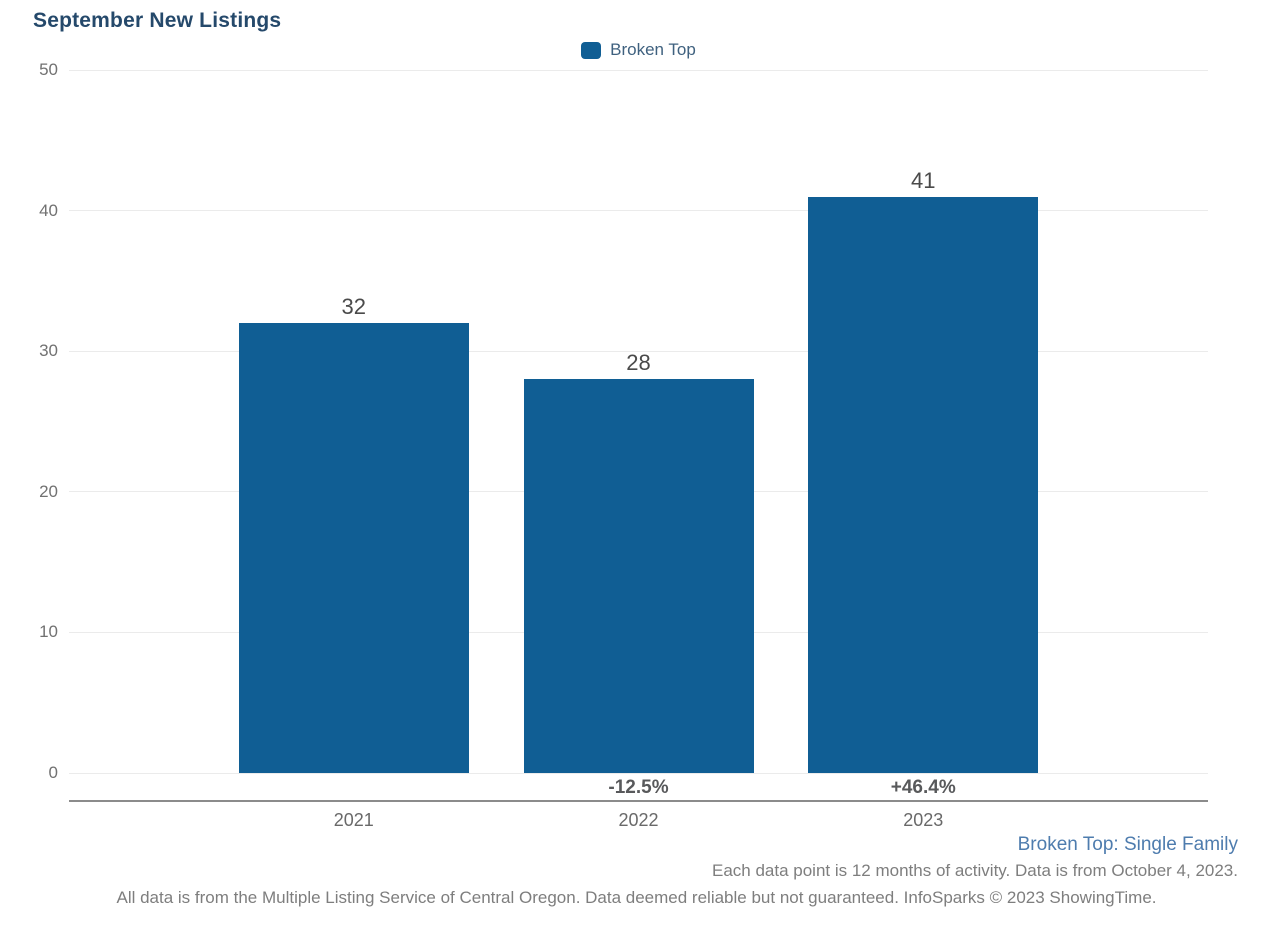 The width and height of the screenshot is (1273, 925). What do you see at coordinates (923, 484) in the screenshot?
I see `bar-2023` at bounding box center [923, 484].